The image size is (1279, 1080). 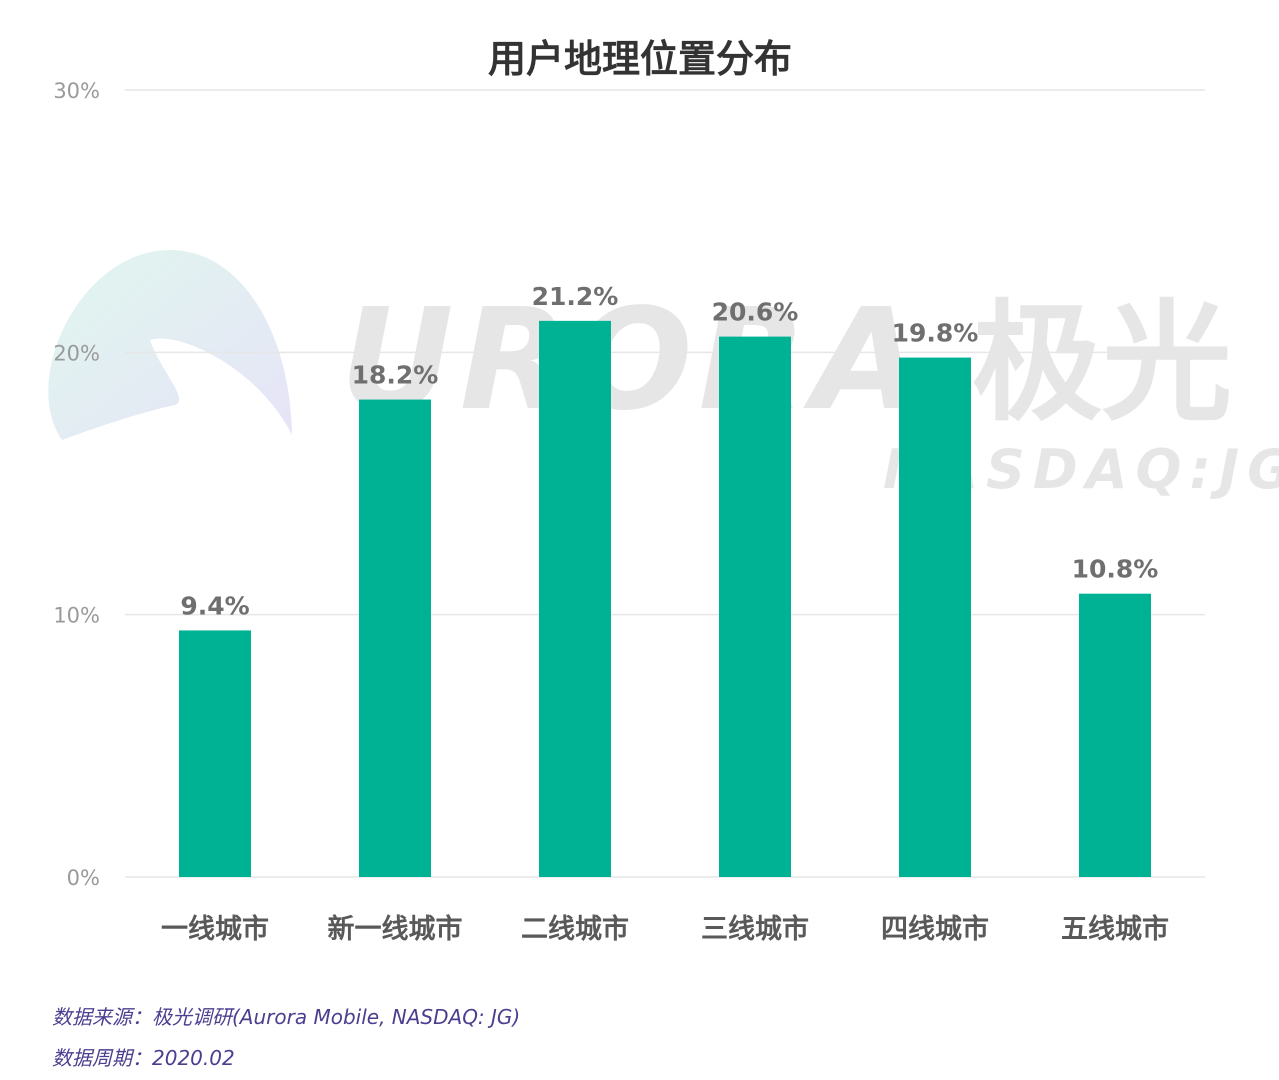 What do you see at coordinates (575, 929) in the screenshot?
I see `x-category-label: 二线城市` at bounding box center [575, 929].